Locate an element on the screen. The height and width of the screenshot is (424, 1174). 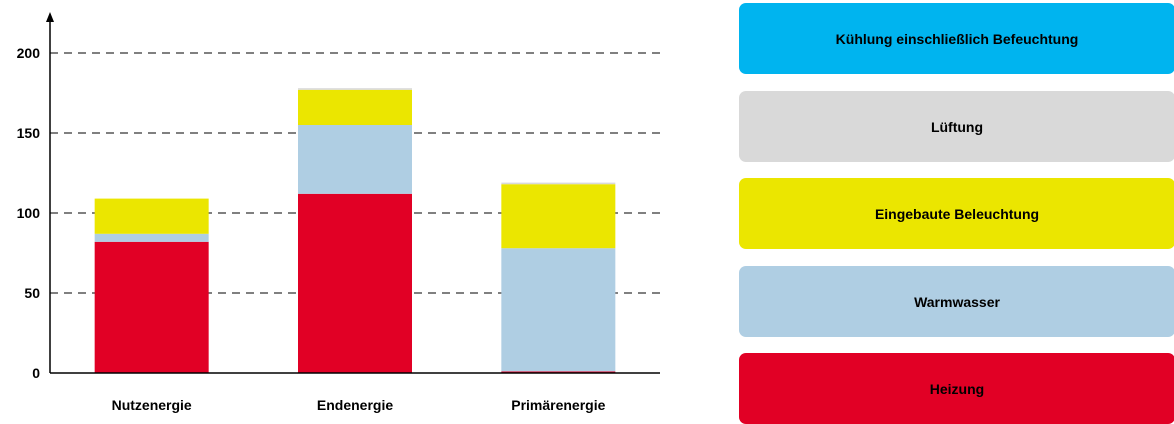
category-labels: Nutzenergie Endenergie Primärenergie is located at coordinates (359, 405).